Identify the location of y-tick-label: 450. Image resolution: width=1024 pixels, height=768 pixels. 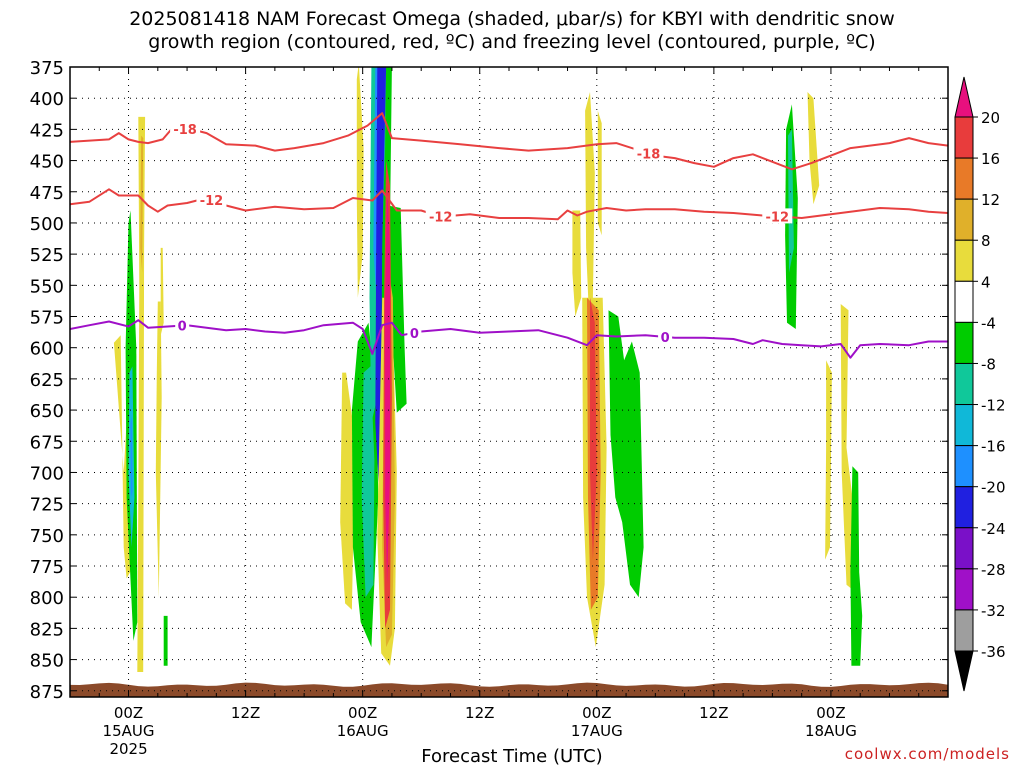
(47, 162).